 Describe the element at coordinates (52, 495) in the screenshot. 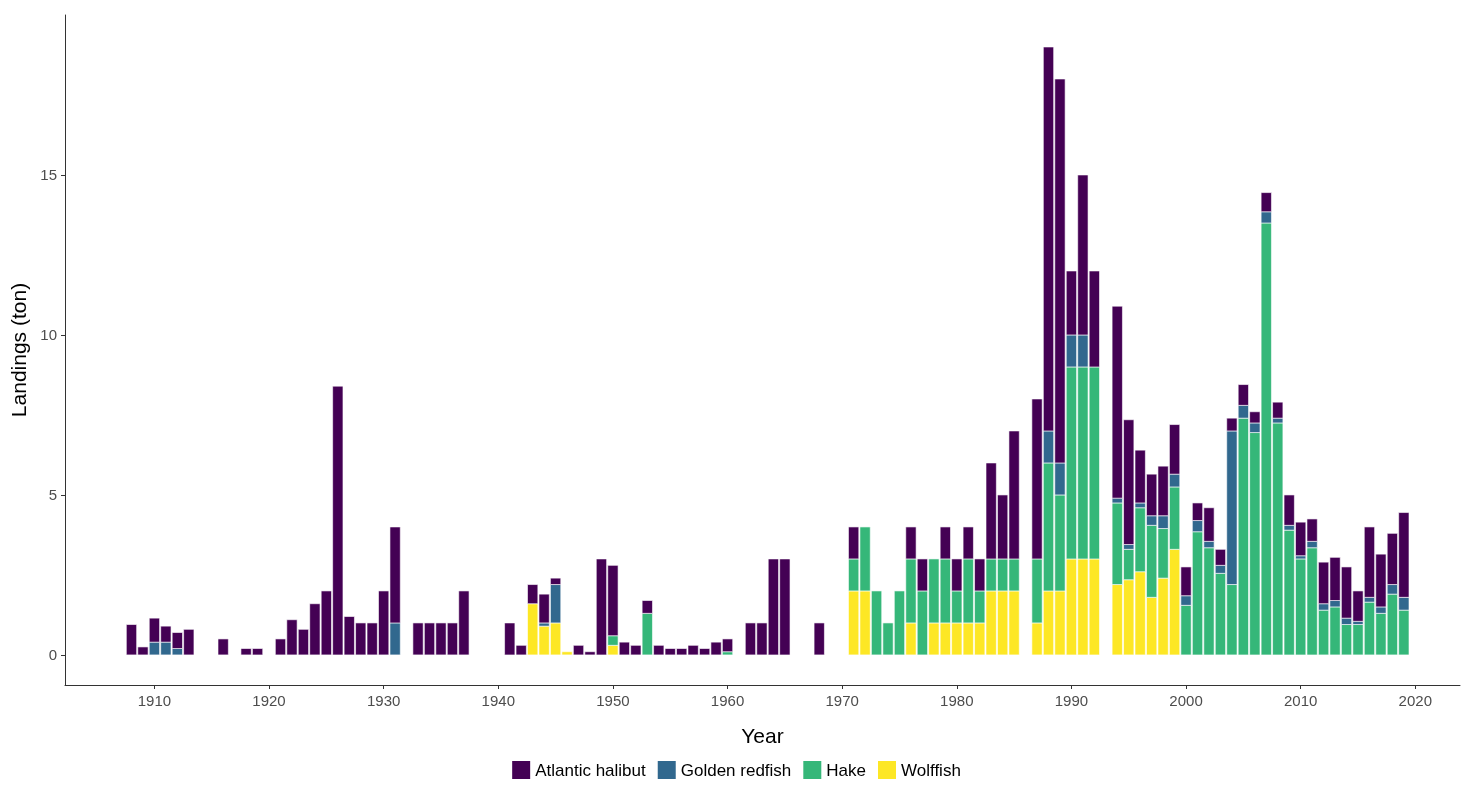

I see `y-tick-label: 5` at that location.